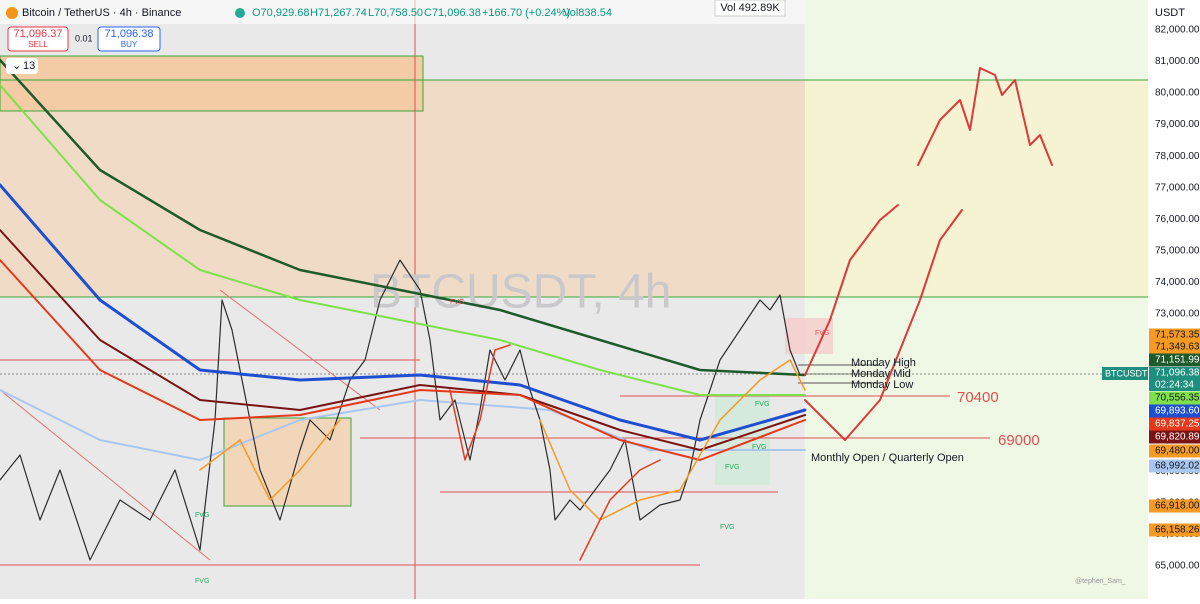  What do you see at coordinates (1177, 506) in the screenshot?
I see `price-tag-label: 66,918.00` at bounding box center [1177, 506].